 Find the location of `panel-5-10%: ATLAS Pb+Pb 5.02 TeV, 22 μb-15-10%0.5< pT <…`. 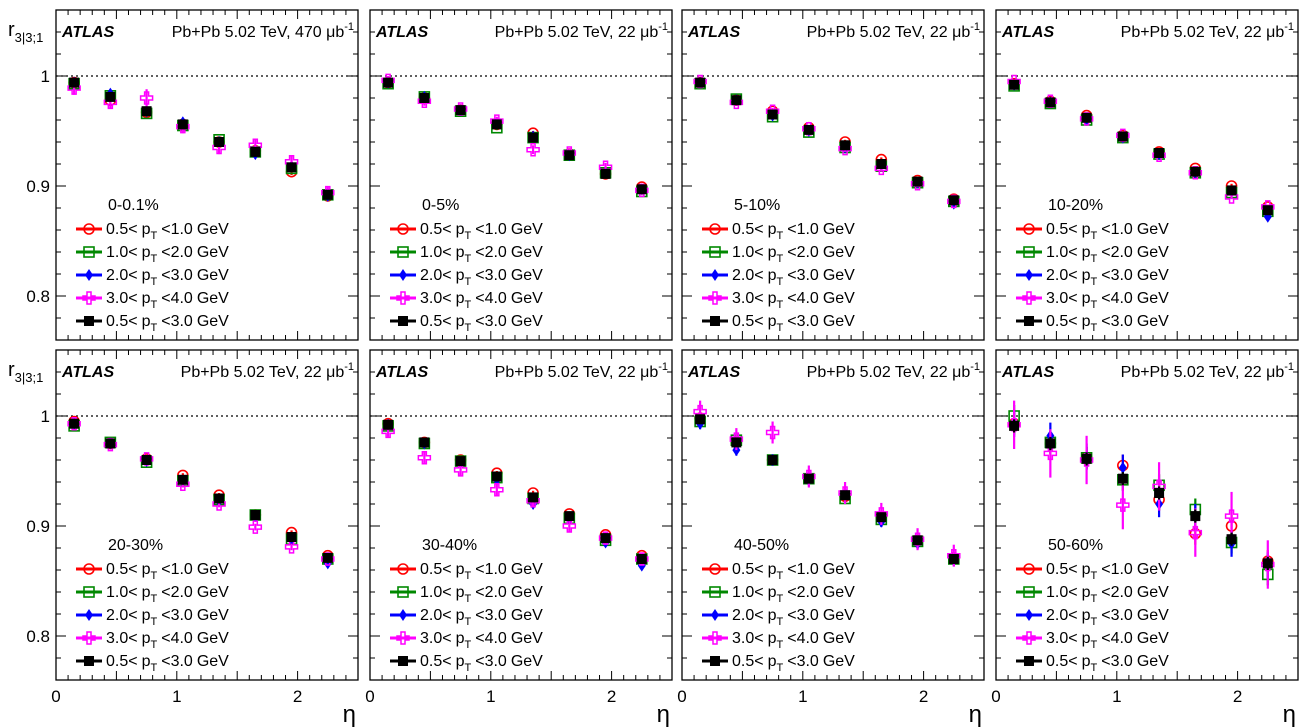

panel-5-10%: ATLAS Pb+Pb 5.02 TeV, 22 μb-15-10%0.5< pT <… is located at coordinates (833, 175).